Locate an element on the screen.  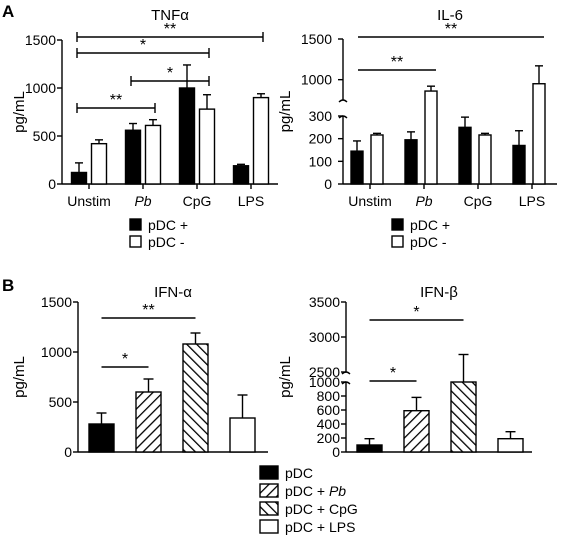
y-tick-label: 2500 is located at coordinates (324, 372).